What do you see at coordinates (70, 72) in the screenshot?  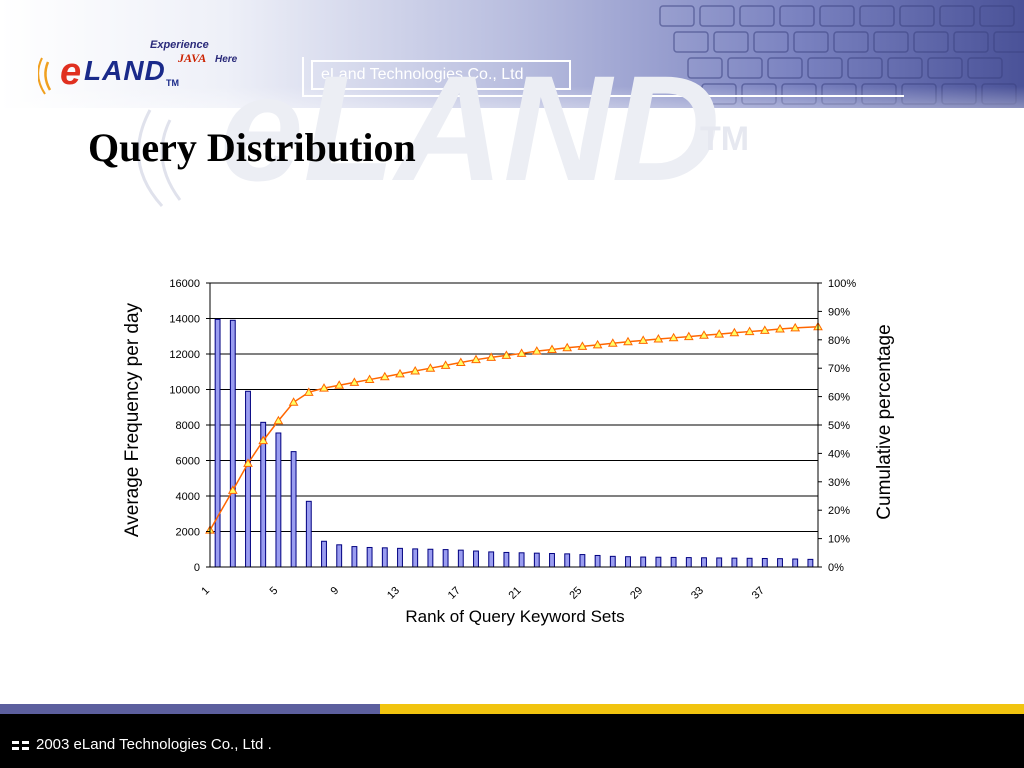 I see `svg-text: e` at bounding box center [70, 72].